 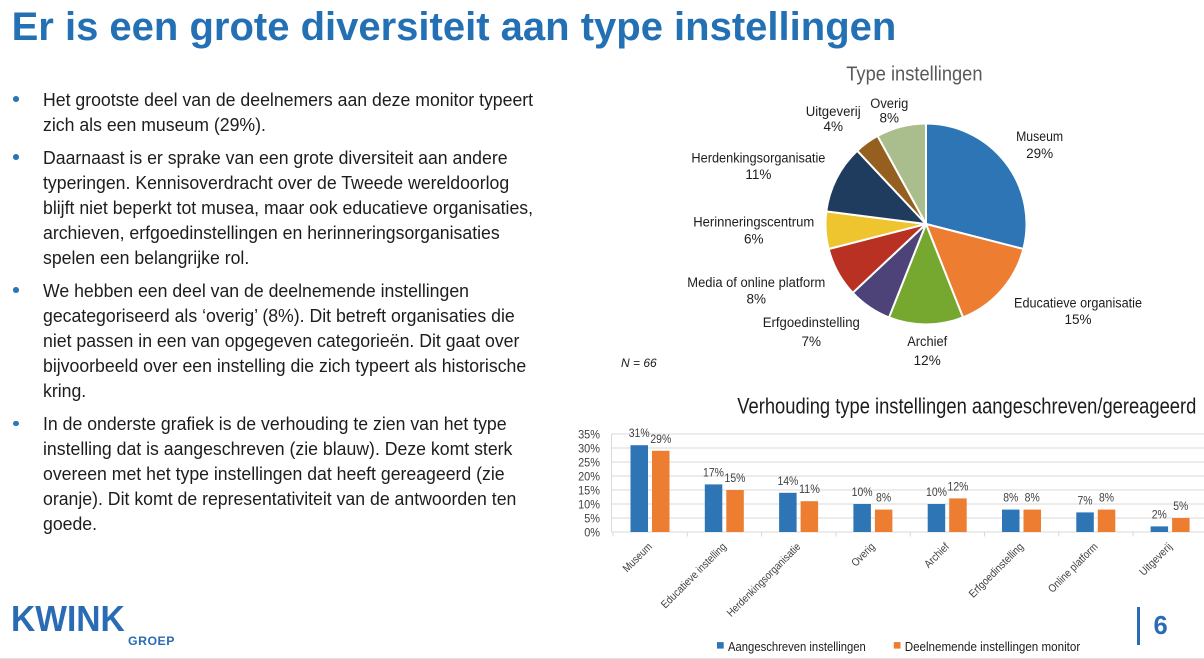 What do you see at coordinates (993, 646) in the screenshot?
I see `svg-text:Deelnemende instellingen monit: Deelnemende instellingen monitor` at bounding box center [993, 646].